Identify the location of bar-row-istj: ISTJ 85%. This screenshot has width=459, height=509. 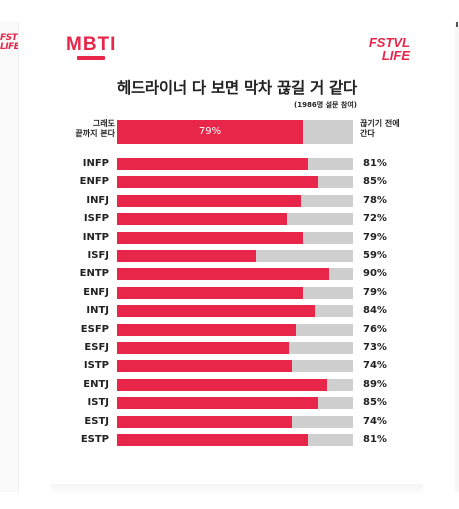
(237, 403).